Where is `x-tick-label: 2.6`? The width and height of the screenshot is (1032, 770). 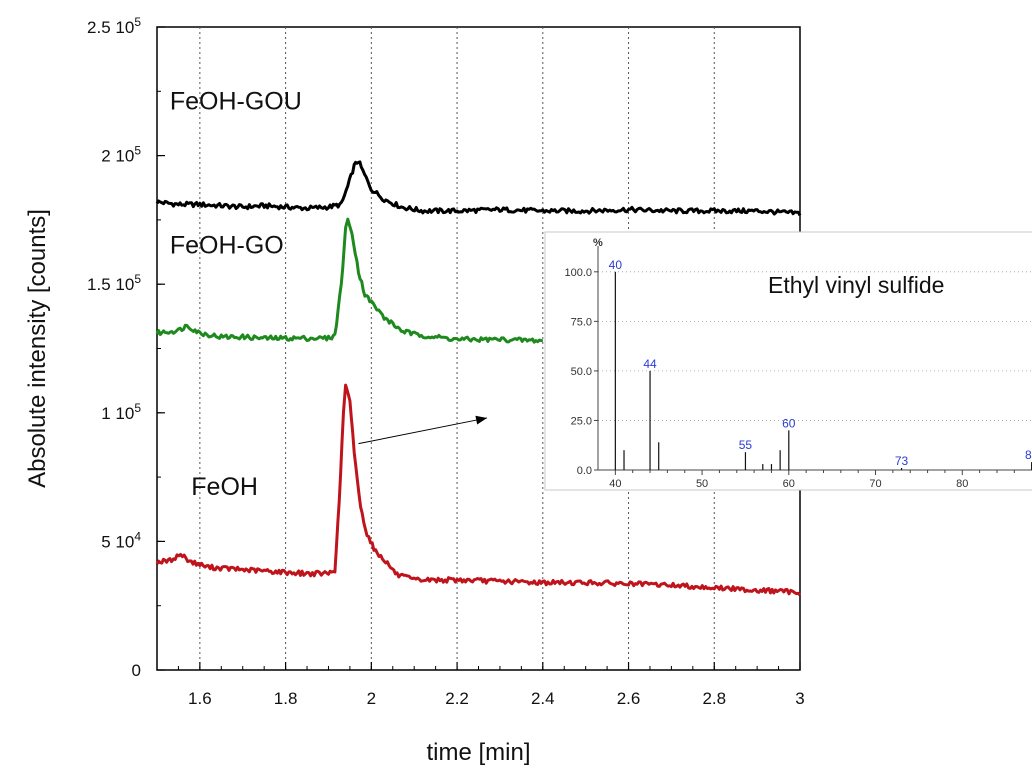
x-tick-label: 2.6 is located at coordinates (629, 698).